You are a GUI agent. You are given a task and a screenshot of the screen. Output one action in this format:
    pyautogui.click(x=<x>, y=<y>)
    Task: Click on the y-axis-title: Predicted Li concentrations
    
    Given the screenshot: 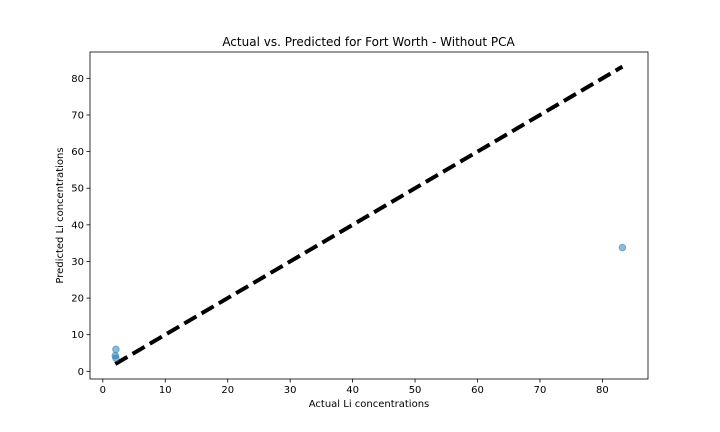 What is the action you would take?
    pyautogui.click(x=60, y=215)
    